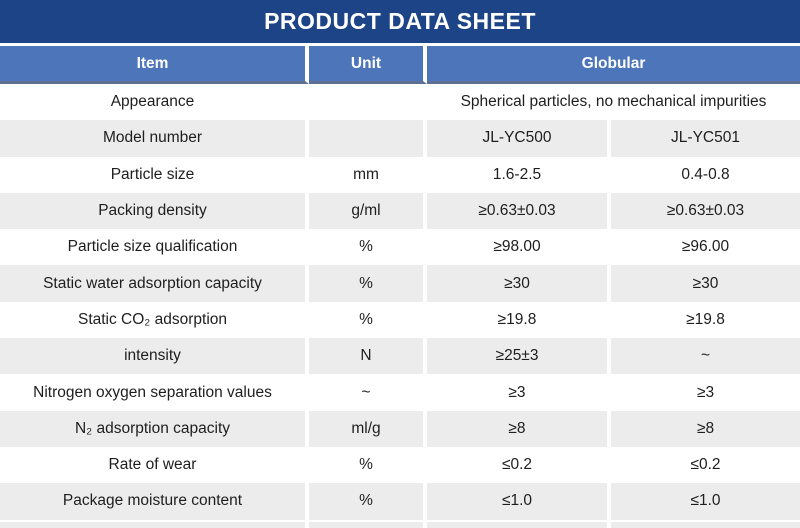 The height and width of the screenshot is (528, 800). I want to click on partial-row-cutoff, so click(400, 524).